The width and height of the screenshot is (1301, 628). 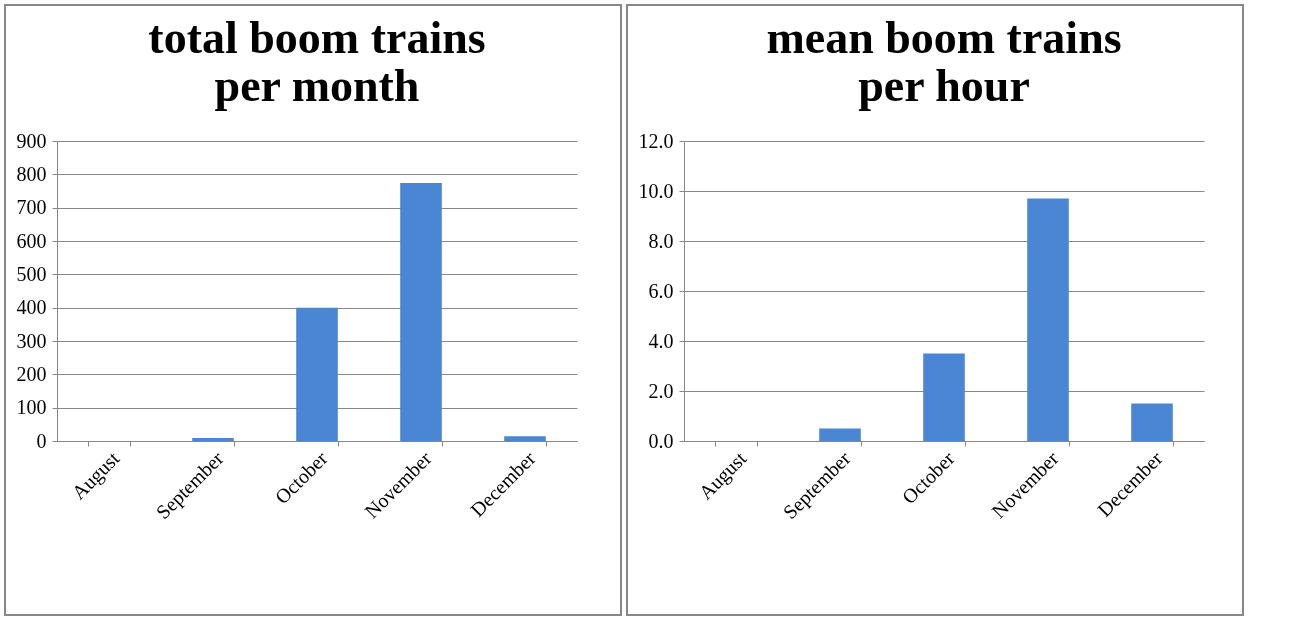 What do you see at coordinates (317, 61) in the screenshot?
I see `chart-title: total boom trains per month` at bounding box center [317, 61].